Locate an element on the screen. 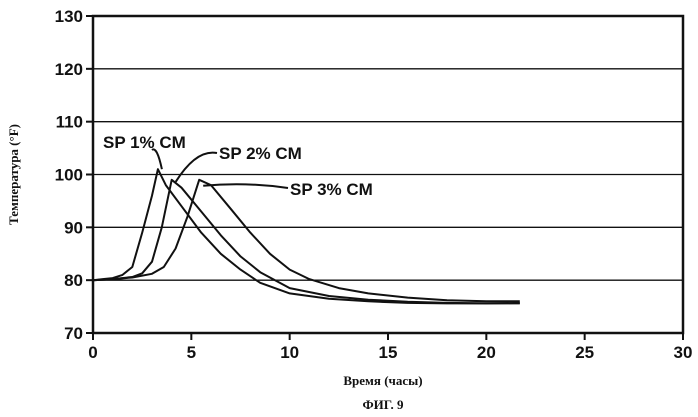 This screenshot has height=417, width=698. x-tick-label-5: 5 is located at coordinates (191, 352).